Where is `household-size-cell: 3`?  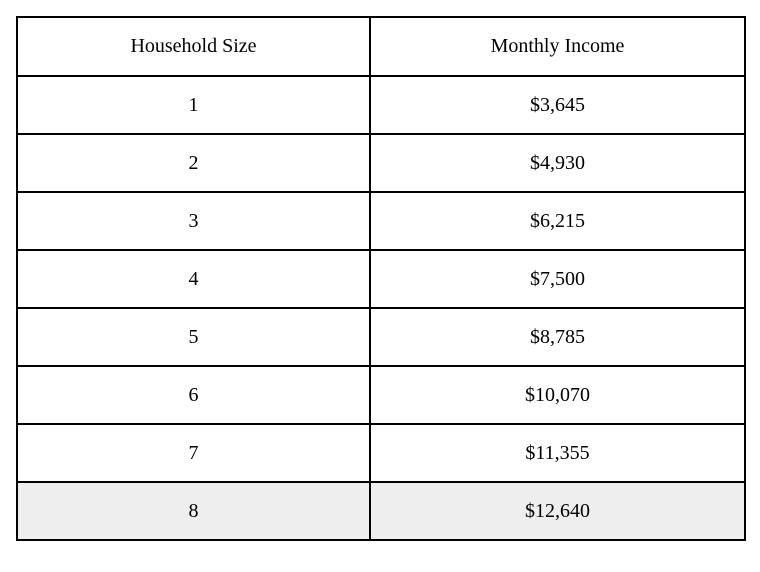 household-size-cell: 3 is located at coordinates (193, 221).